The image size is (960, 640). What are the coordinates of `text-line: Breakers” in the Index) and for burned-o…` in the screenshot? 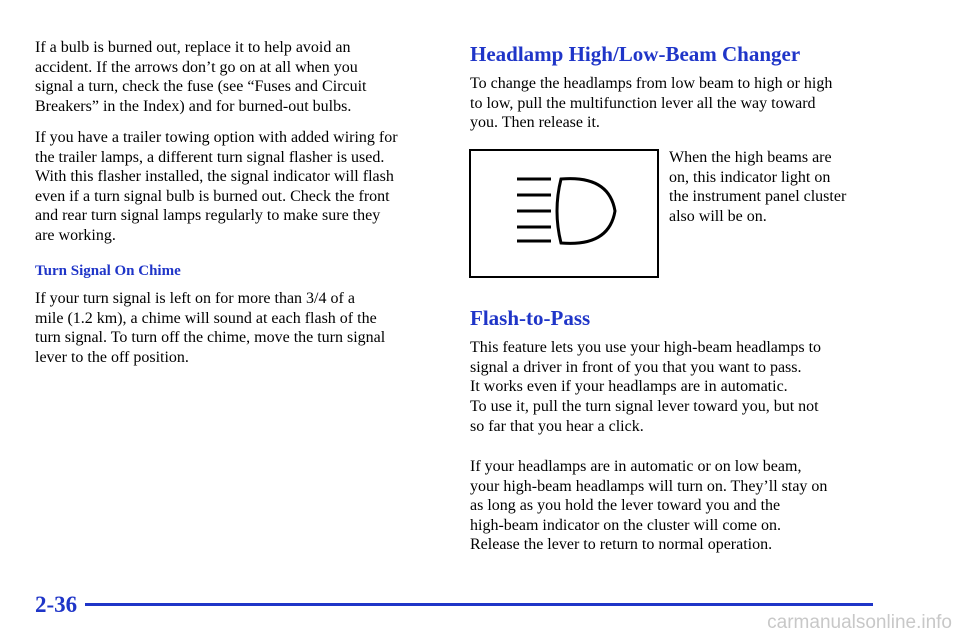 It's located at (193, 106).